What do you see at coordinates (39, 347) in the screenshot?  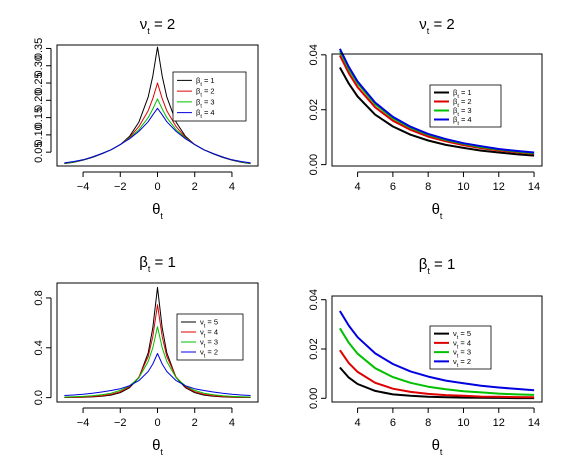 I see `y-tick-label: 0.4` at bounding box center [39, 347].